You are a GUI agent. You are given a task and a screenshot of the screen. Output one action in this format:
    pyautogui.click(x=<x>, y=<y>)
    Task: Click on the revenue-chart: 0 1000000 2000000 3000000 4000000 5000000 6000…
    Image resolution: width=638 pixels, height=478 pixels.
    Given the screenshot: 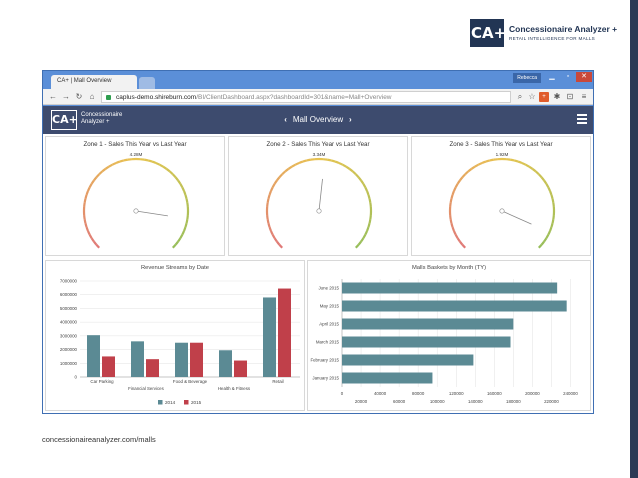 What is the action you would take?
    pyautogui.click(x=180, y=342)
    